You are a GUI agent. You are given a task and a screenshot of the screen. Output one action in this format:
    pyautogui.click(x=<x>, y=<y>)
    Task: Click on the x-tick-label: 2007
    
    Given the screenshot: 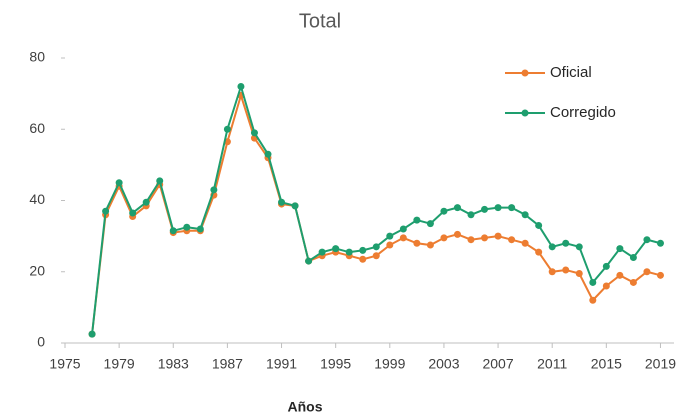 What is the action you would take?
    pyautogui.click(x=497, y=364)
    